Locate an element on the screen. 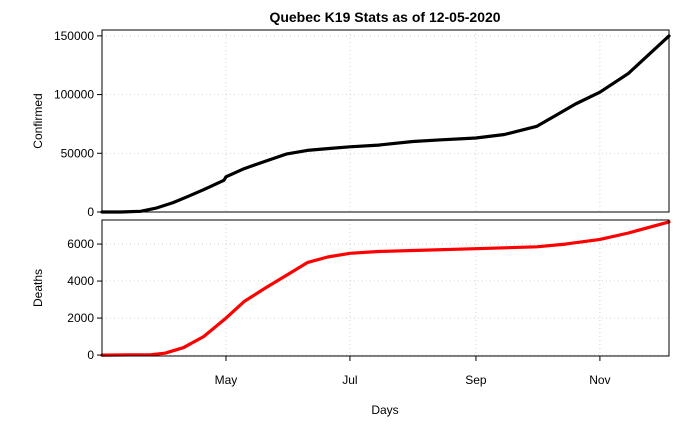  confirmed-y-tick-label: 50000 is located at coordinates (78, 153).